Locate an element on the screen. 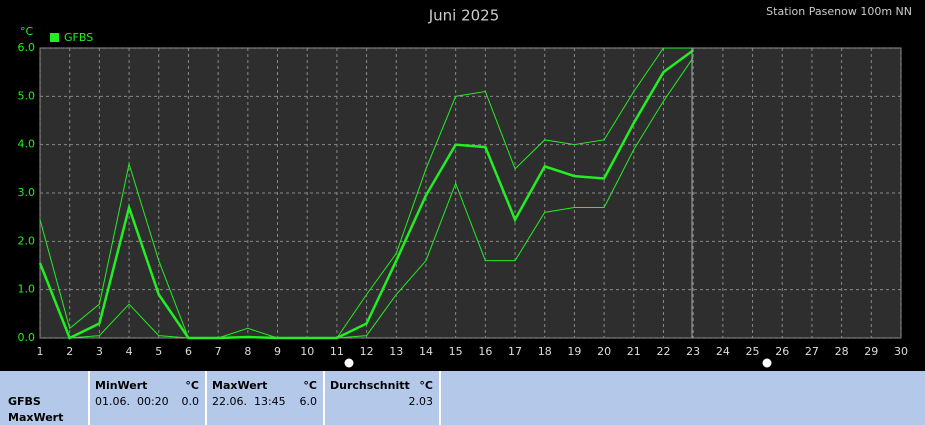 The width and height of the screenshot is (925, 425). x-tick-label: 13 is located at coordinates (396, 351).